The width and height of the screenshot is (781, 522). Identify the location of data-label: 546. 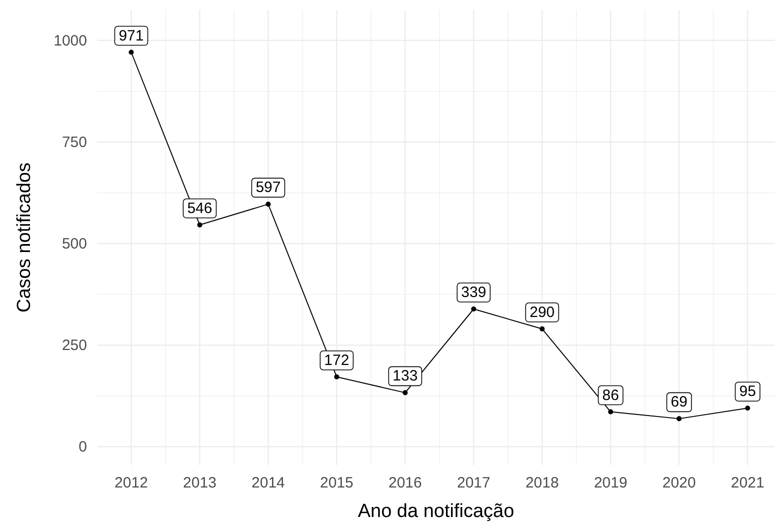
(199, 208).